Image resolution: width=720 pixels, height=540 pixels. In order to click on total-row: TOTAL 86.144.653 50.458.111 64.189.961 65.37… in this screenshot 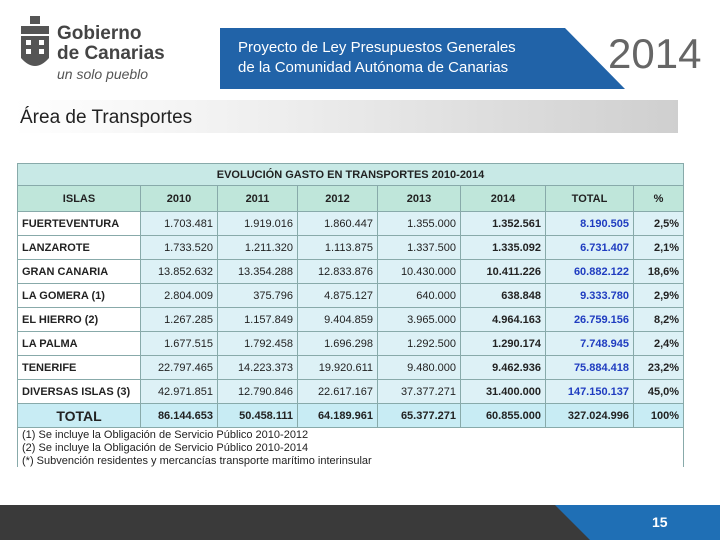, I will do `click(351, 415)`.